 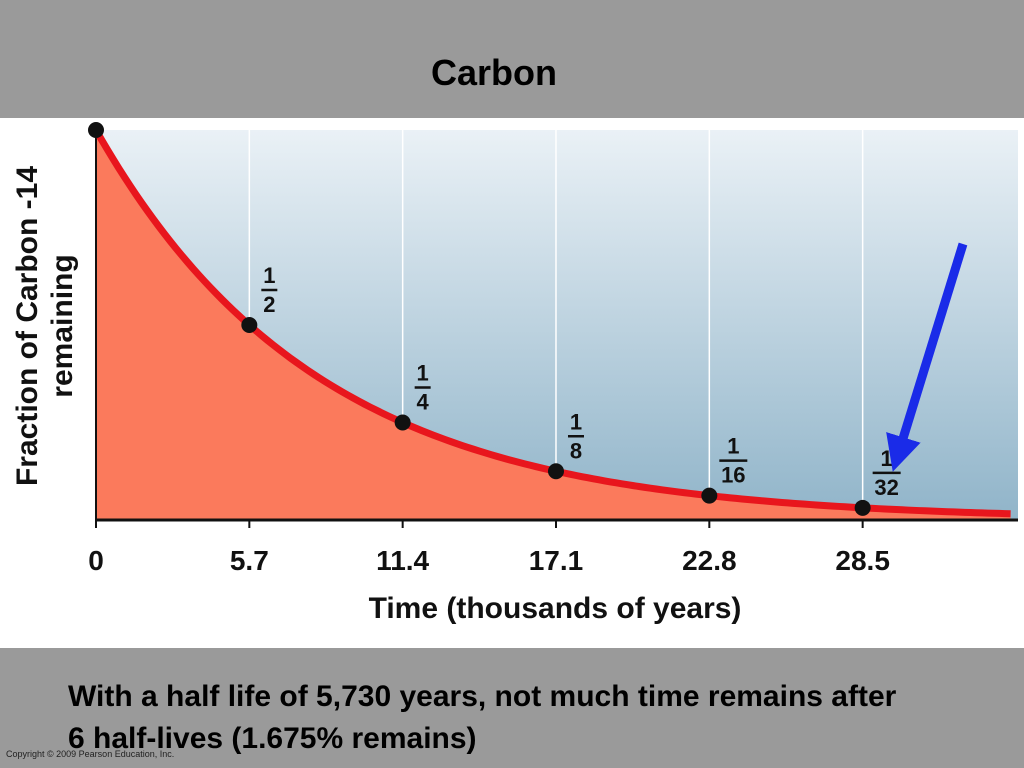 I want to click on fraction-label: 12, so click(x=269, y=290).